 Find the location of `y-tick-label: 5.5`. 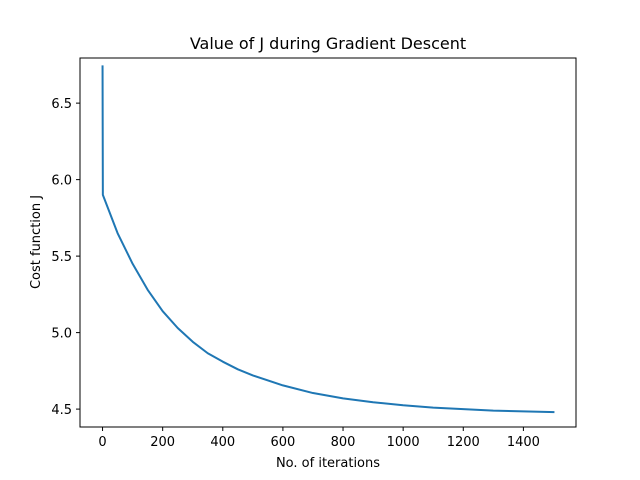

y-tick-label: 5.5 is located at coordinates (61, 257).